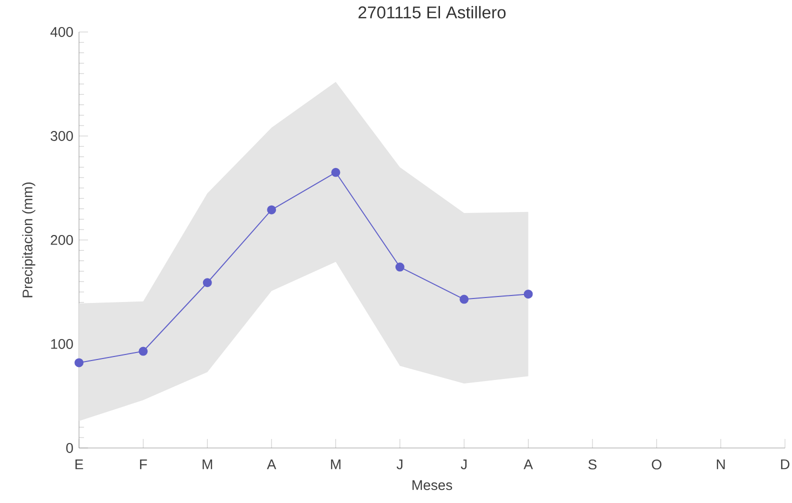  I want to click on x-tick-label: F, so click(143, 465).